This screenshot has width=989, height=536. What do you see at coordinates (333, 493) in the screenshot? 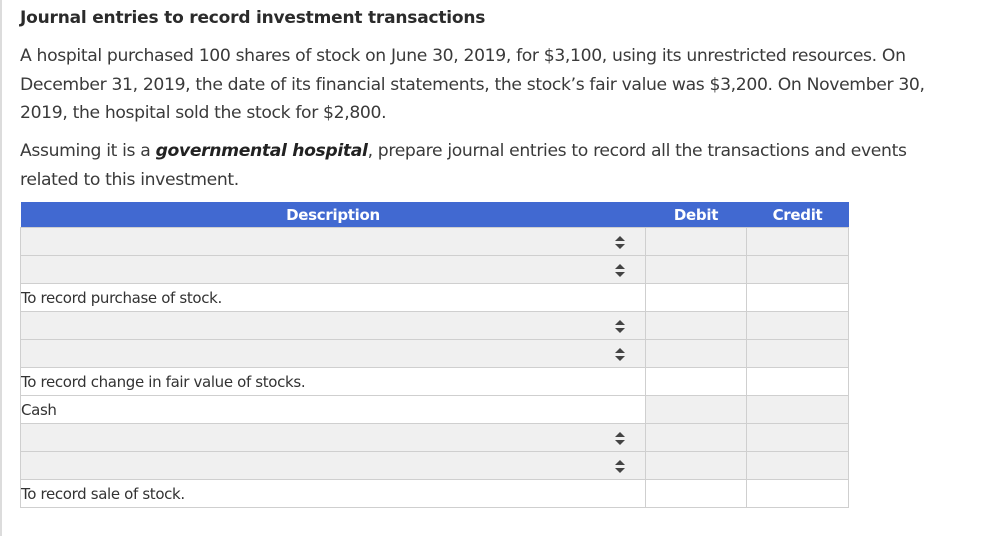
I see `memo-text: To record sale of stock.` at bounding box center [333, 493].